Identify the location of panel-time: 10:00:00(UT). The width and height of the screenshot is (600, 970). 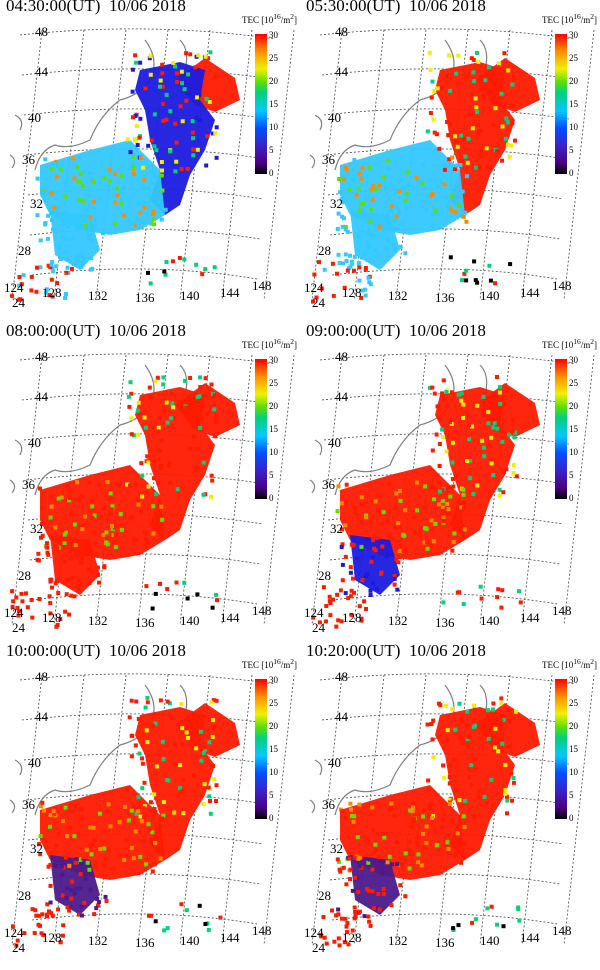
(53, 650).